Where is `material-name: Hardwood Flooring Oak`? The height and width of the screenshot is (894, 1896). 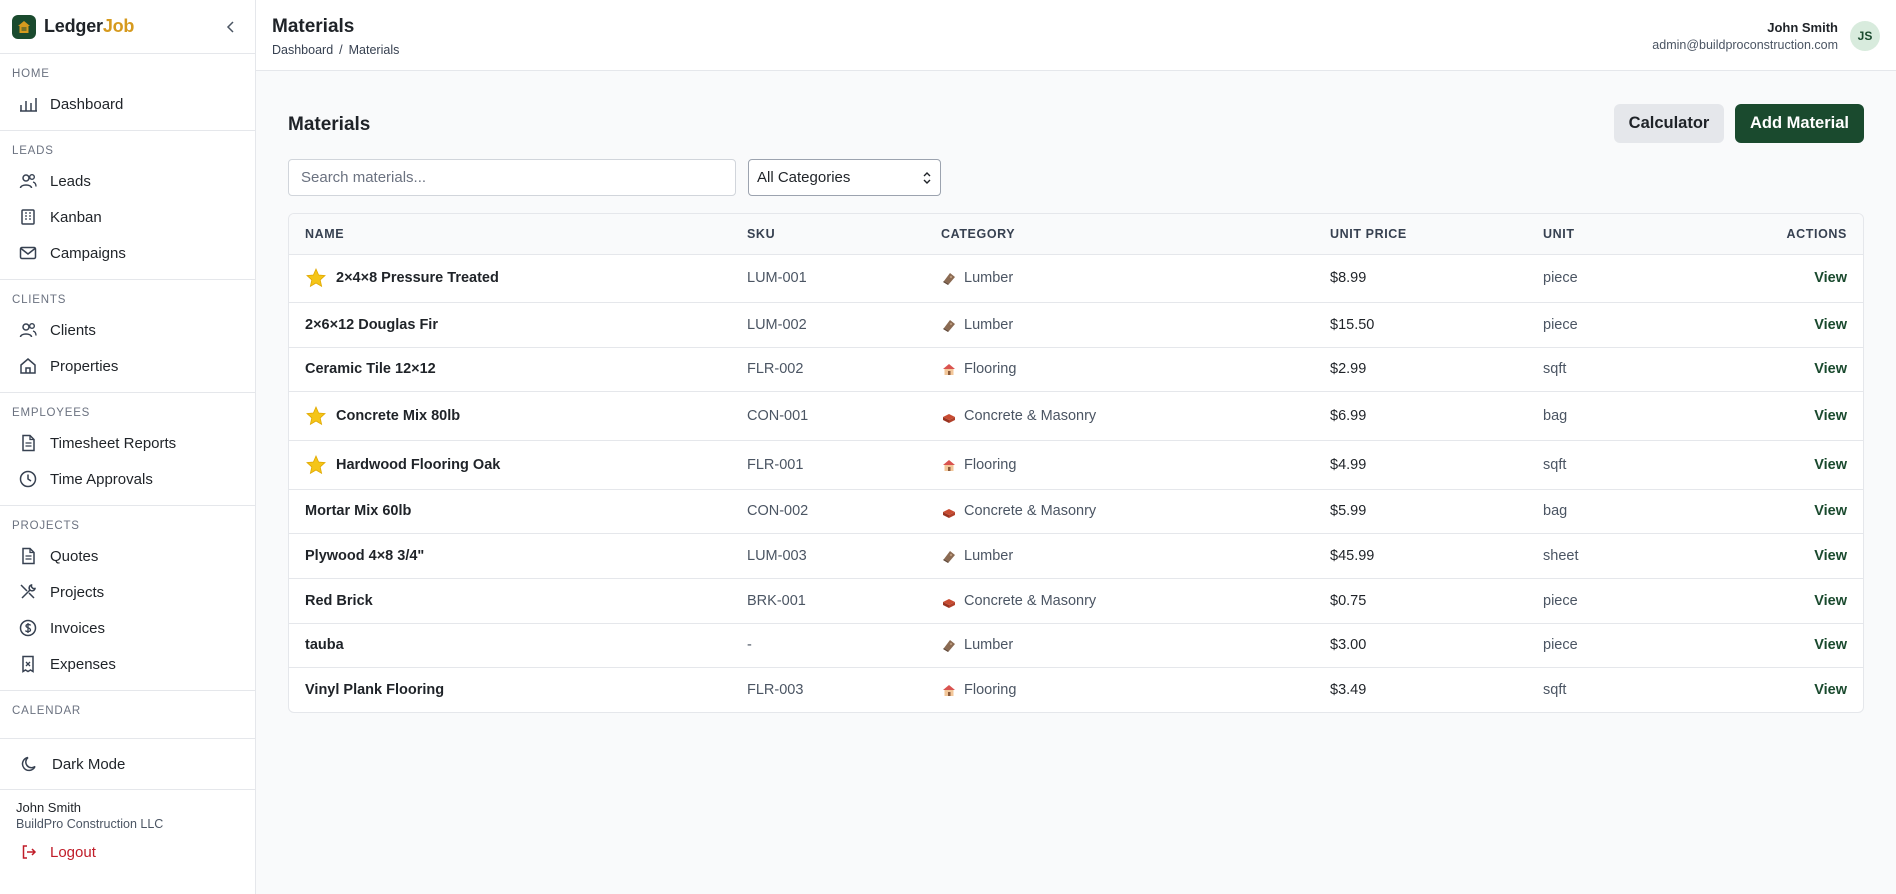
material-name: Hardwood Flooring Oak is located at coordinates (418, 464).